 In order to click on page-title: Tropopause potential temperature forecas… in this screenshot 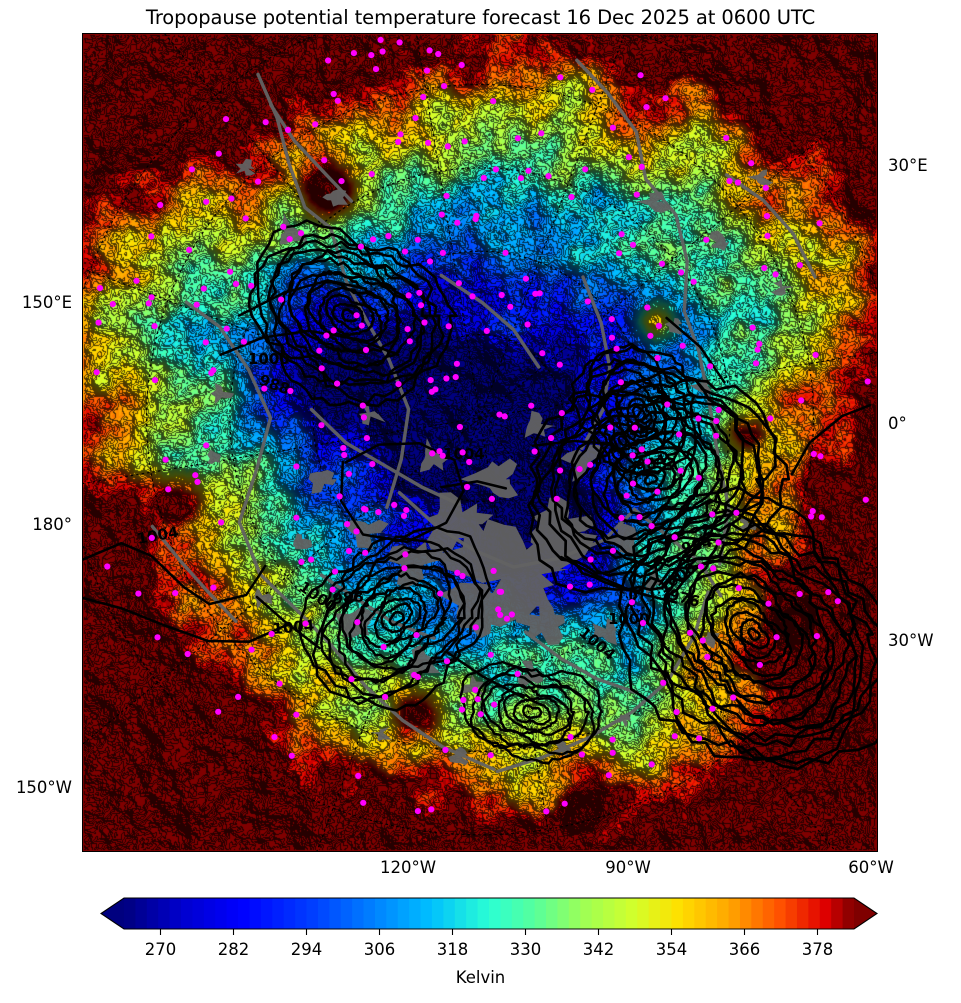, I will do `click(480, 17)`.